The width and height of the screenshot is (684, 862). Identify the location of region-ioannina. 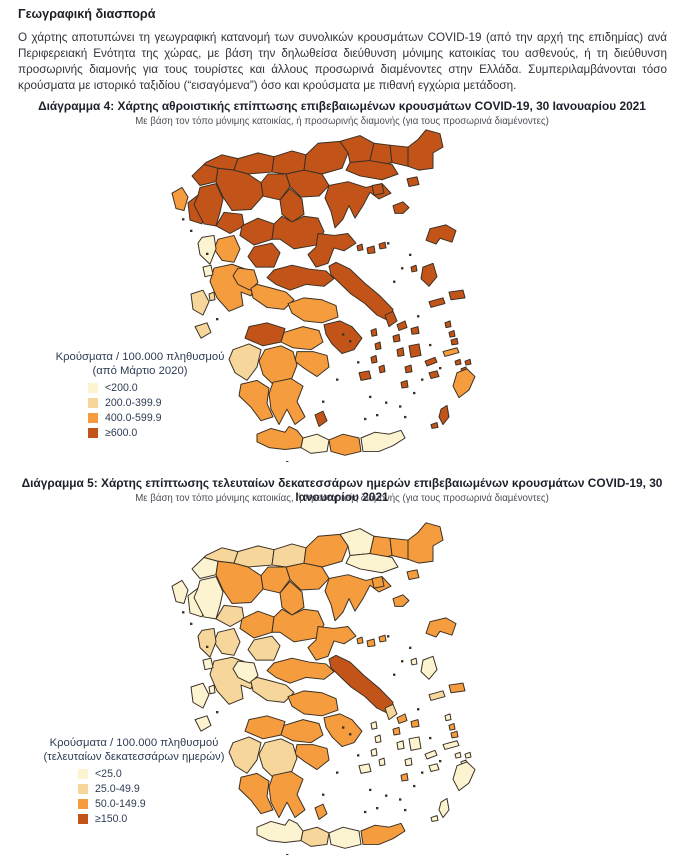
(208, 598).